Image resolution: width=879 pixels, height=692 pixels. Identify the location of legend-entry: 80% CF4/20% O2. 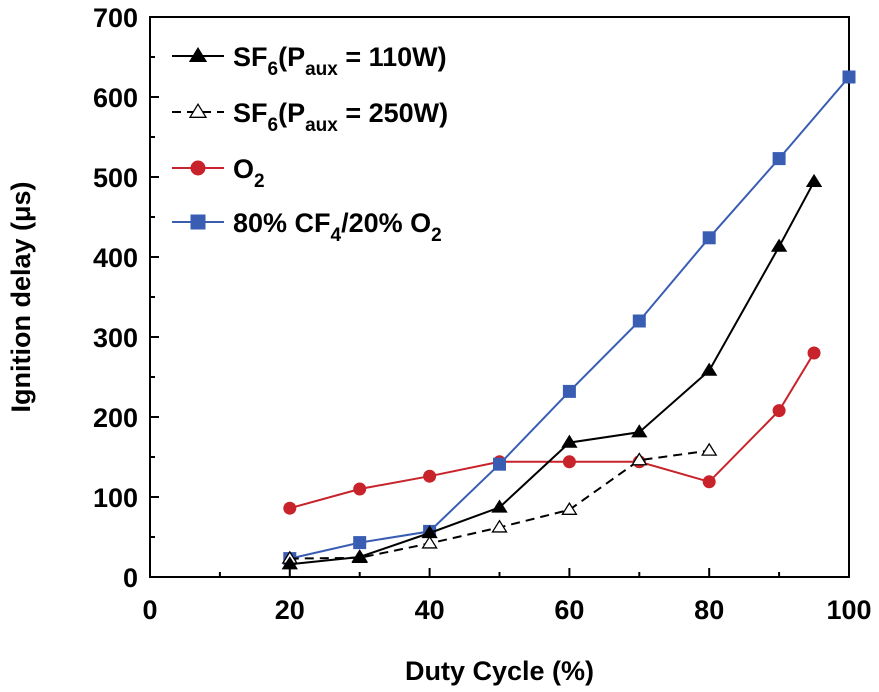
(307, 227).